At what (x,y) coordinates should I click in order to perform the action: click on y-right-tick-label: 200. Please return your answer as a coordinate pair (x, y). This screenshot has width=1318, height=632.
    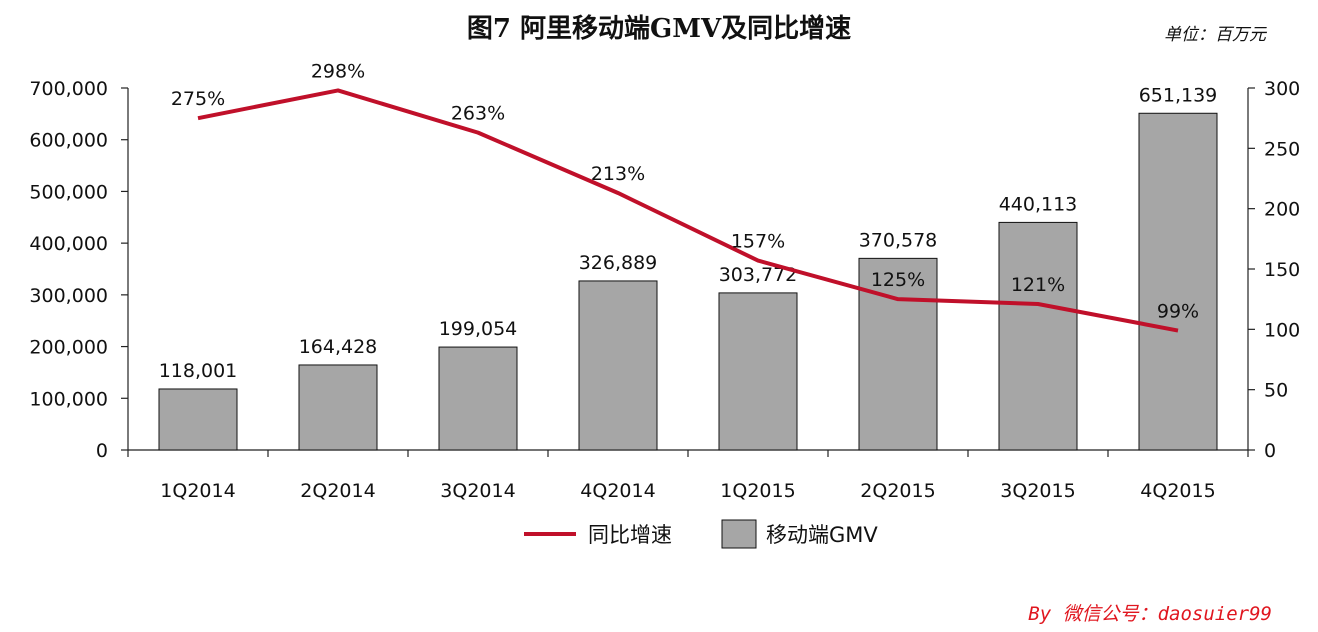
    Looking at the image, I should click on (1282, 210).